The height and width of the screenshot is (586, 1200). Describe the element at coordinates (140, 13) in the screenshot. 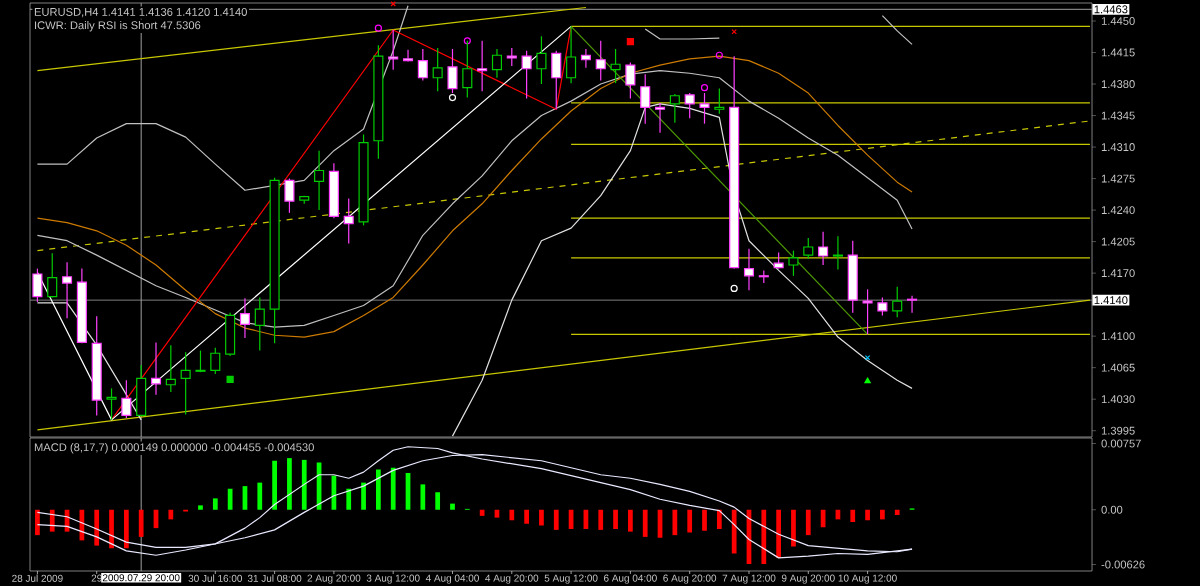

I see `chart-title: EURUSD,H4 1.4141 1.4136 1.4120 1.4140` at that location.